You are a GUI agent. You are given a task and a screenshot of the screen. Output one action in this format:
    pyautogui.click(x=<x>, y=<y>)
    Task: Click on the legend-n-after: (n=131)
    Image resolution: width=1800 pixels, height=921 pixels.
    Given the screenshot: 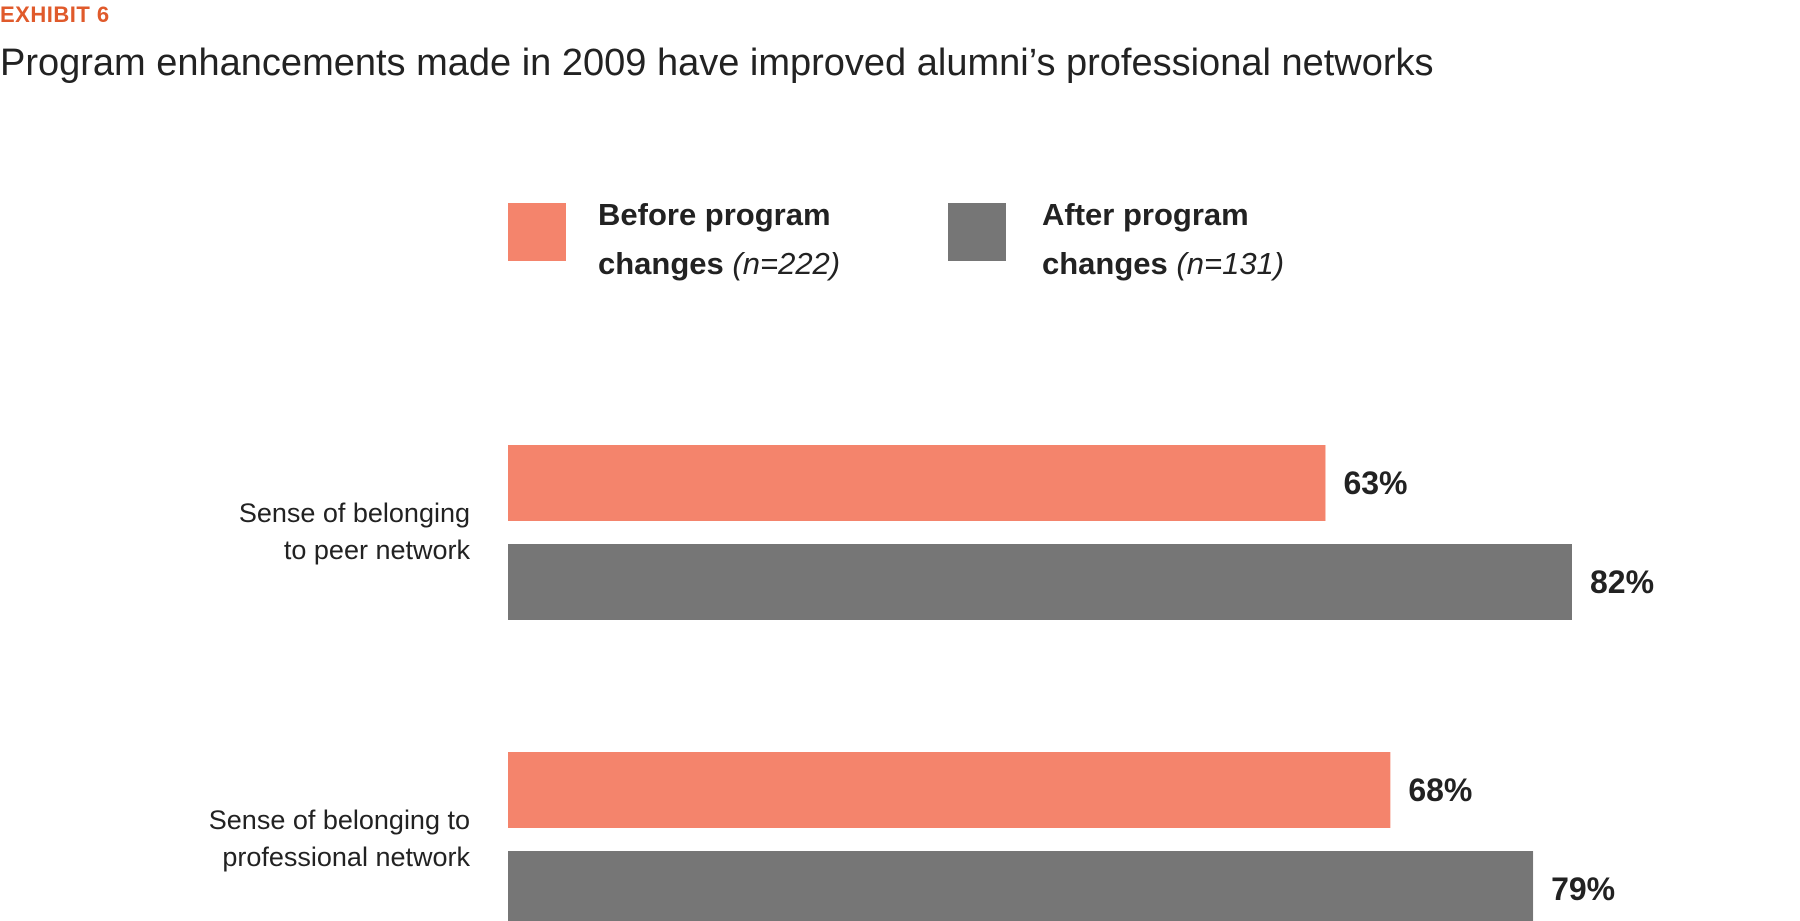 What is the action you would take?
    pyautogui.click(x=1230, y=263)
    